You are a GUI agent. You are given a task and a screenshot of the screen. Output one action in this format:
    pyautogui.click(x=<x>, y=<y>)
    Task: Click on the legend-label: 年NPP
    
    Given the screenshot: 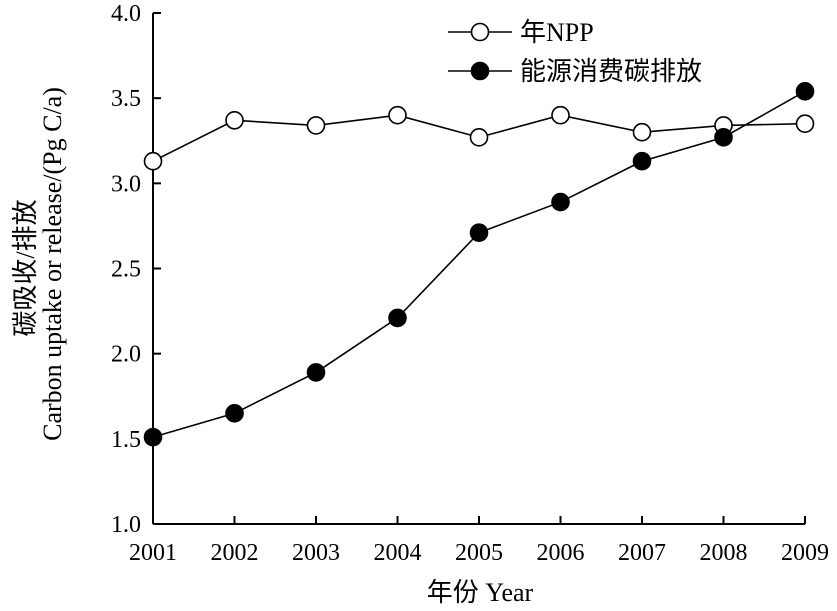 What is the action you would take?
    pyautogui.click(x=557, y=32)
    